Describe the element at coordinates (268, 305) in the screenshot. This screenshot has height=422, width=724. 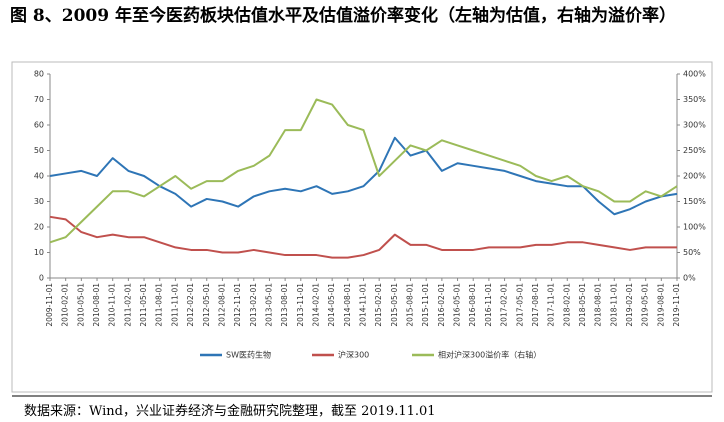
I see `x-tick-label: 2013-05-01` at that location.